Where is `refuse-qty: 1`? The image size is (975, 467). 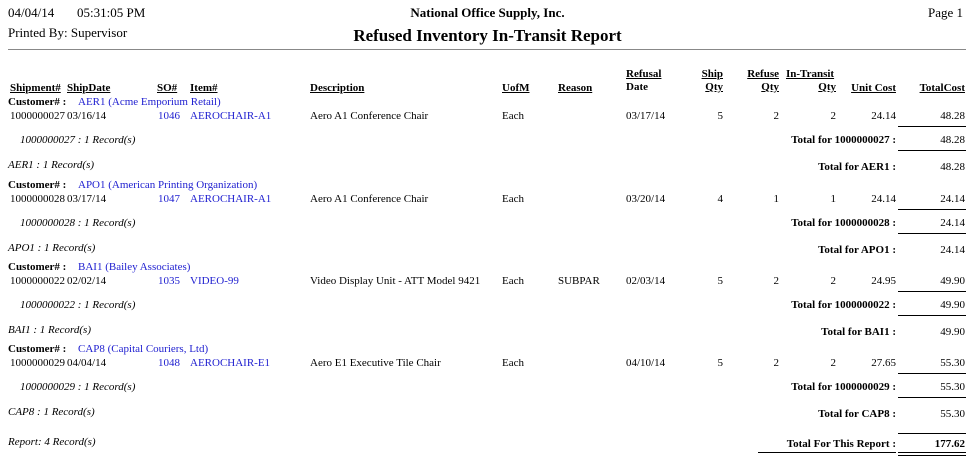
refuse-qty: 1 is located at coordinates (776, 199).